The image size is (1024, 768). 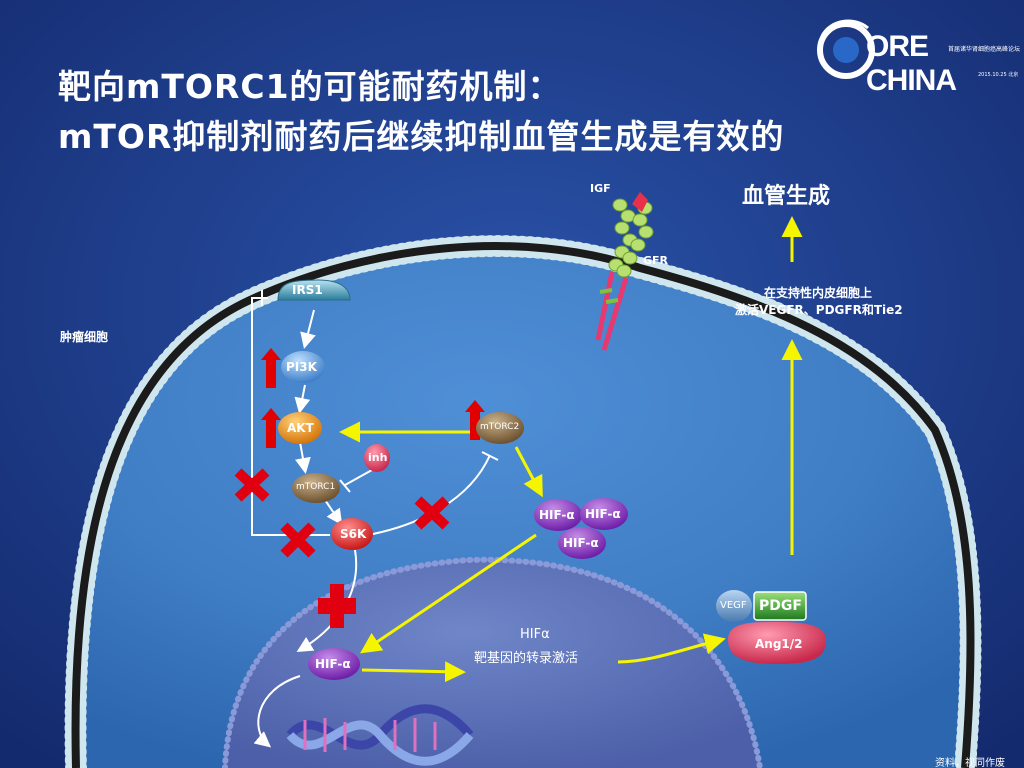 I want to click on node-akt, so click(x=300, y=428).